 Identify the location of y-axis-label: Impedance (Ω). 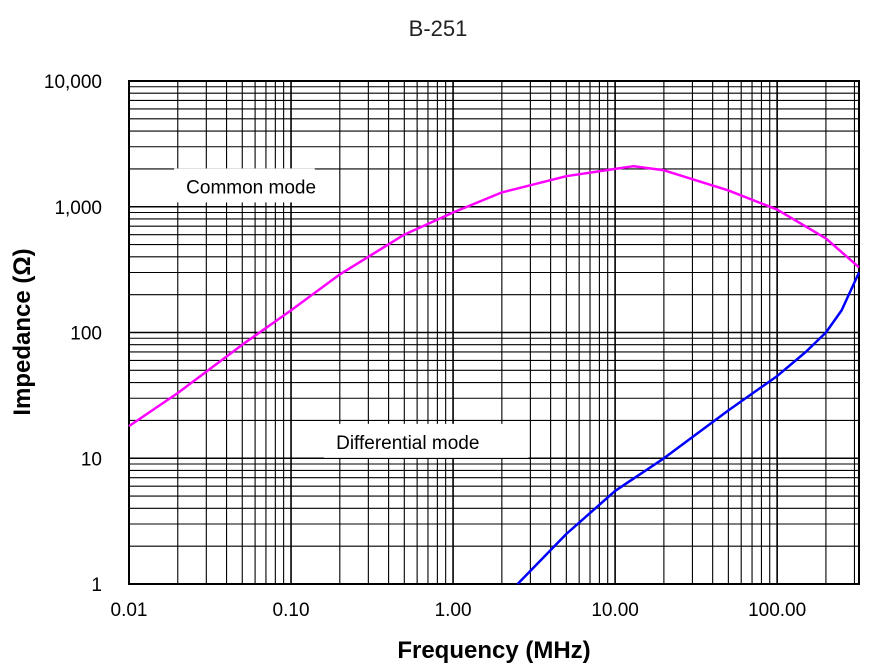
(22, 331).